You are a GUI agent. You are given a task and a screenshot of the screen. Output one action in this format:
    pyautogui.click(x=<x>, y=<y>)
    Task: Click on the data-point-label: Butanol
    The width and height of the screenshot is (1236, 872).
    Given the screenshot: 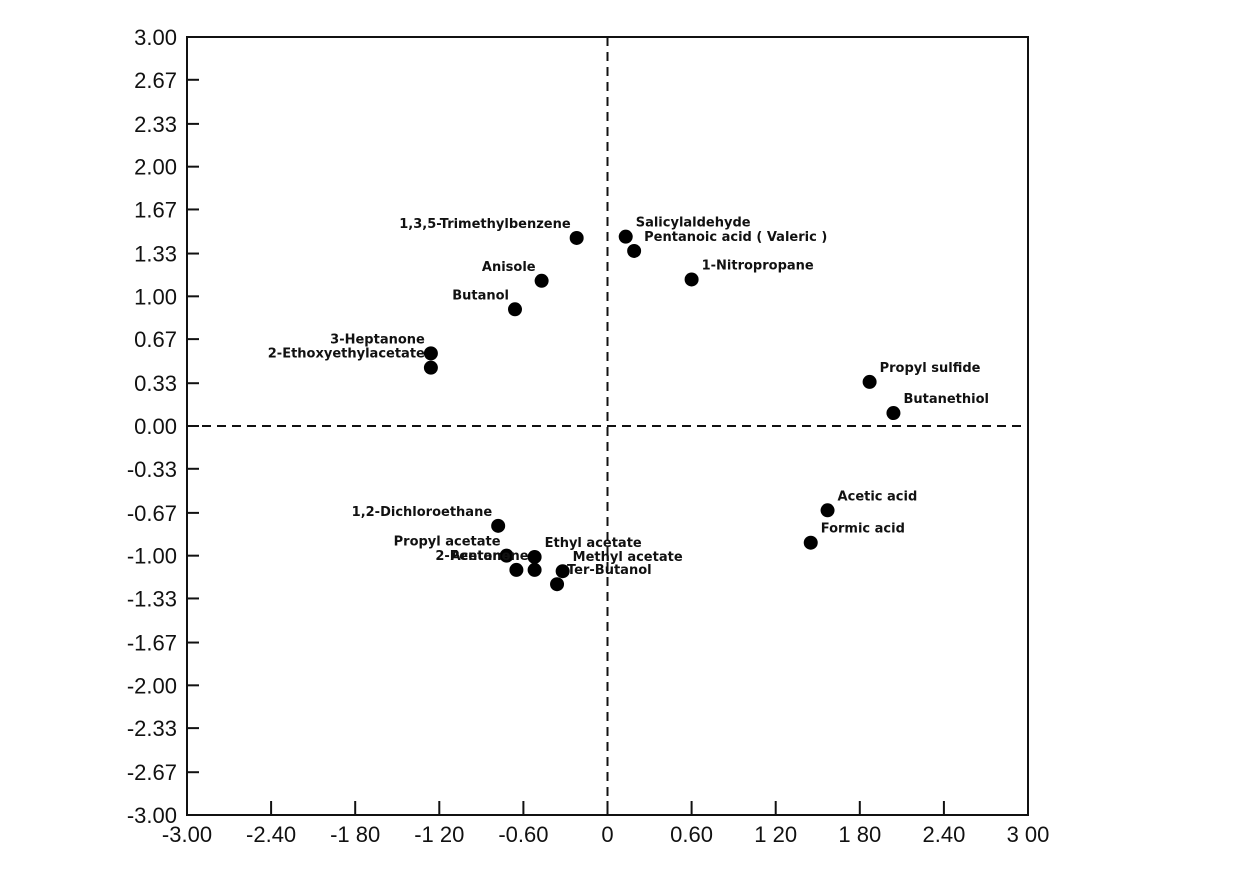 What is the action you would take?
    pyautogui.click(x=480, y=295)
    